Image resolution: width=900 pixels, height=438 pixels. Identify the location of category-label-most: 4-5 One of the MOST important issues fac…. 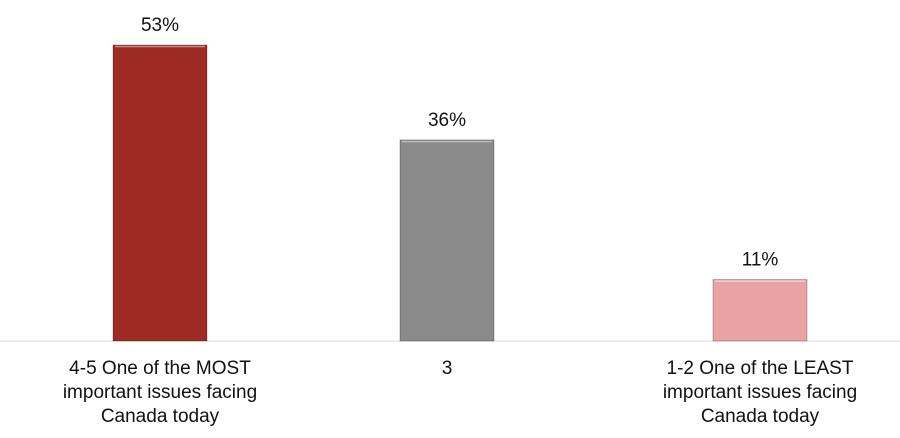
(160, 393).